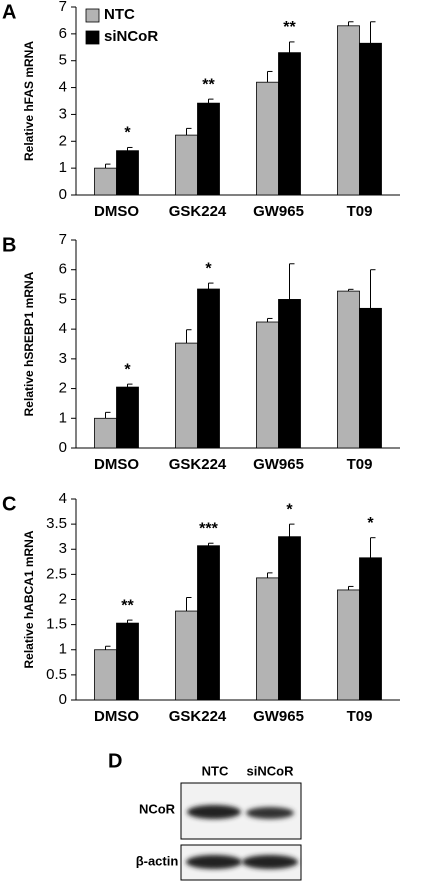  What do you see at coordinates (29, 101) in the screenshot?
I see `y-axis-title: Relative hFAS mRNA` at bounding box center [29, 101].